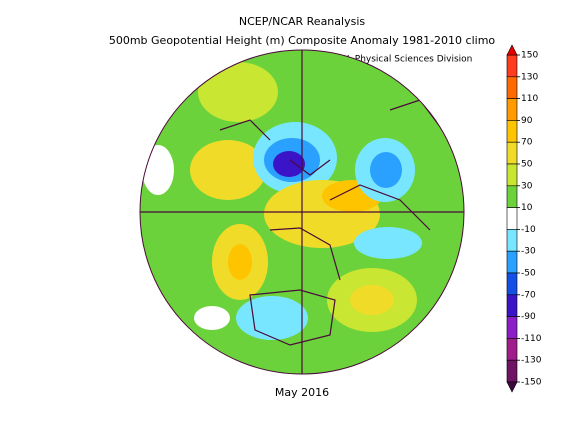  I want to click on colorbar-tick-label: -110, so click(531, 339).